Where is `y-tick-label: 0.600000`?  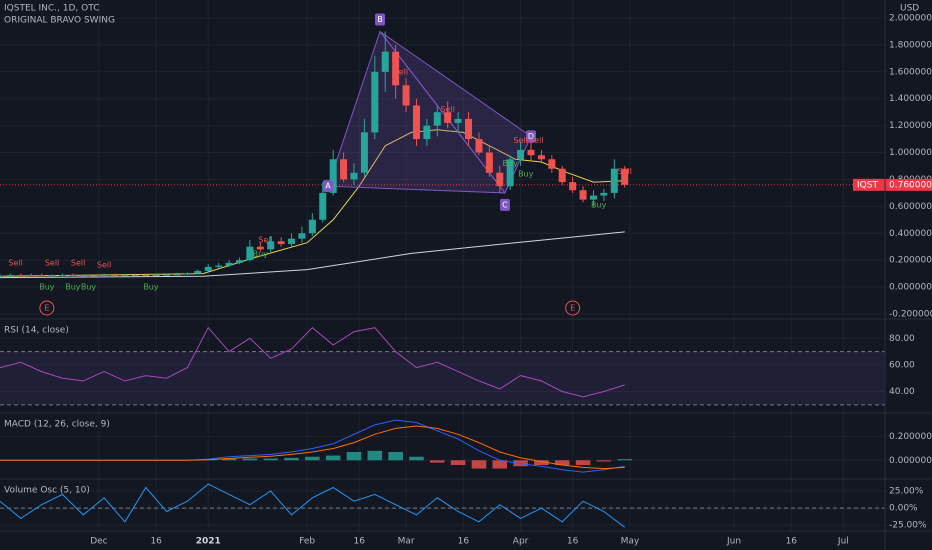
y-tick-label: 0.600000 is located at coordinates (910, 207).